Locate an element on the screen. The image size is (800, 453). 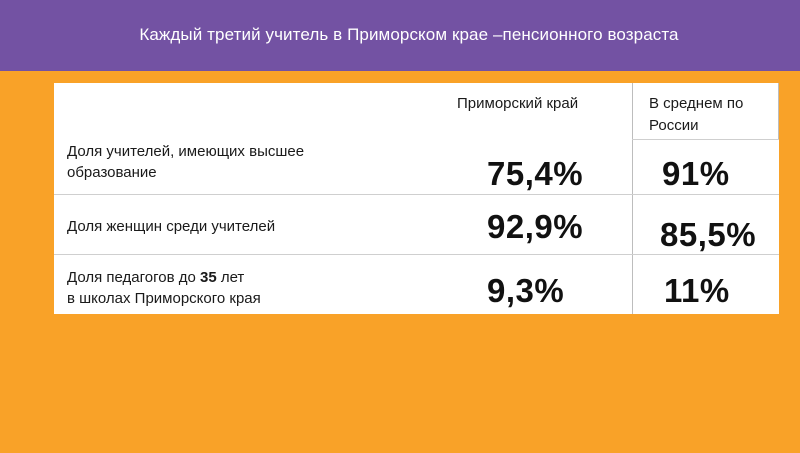
row-label-line: Доля учителей, имеющих высшее is located at coordinates (186, 151).